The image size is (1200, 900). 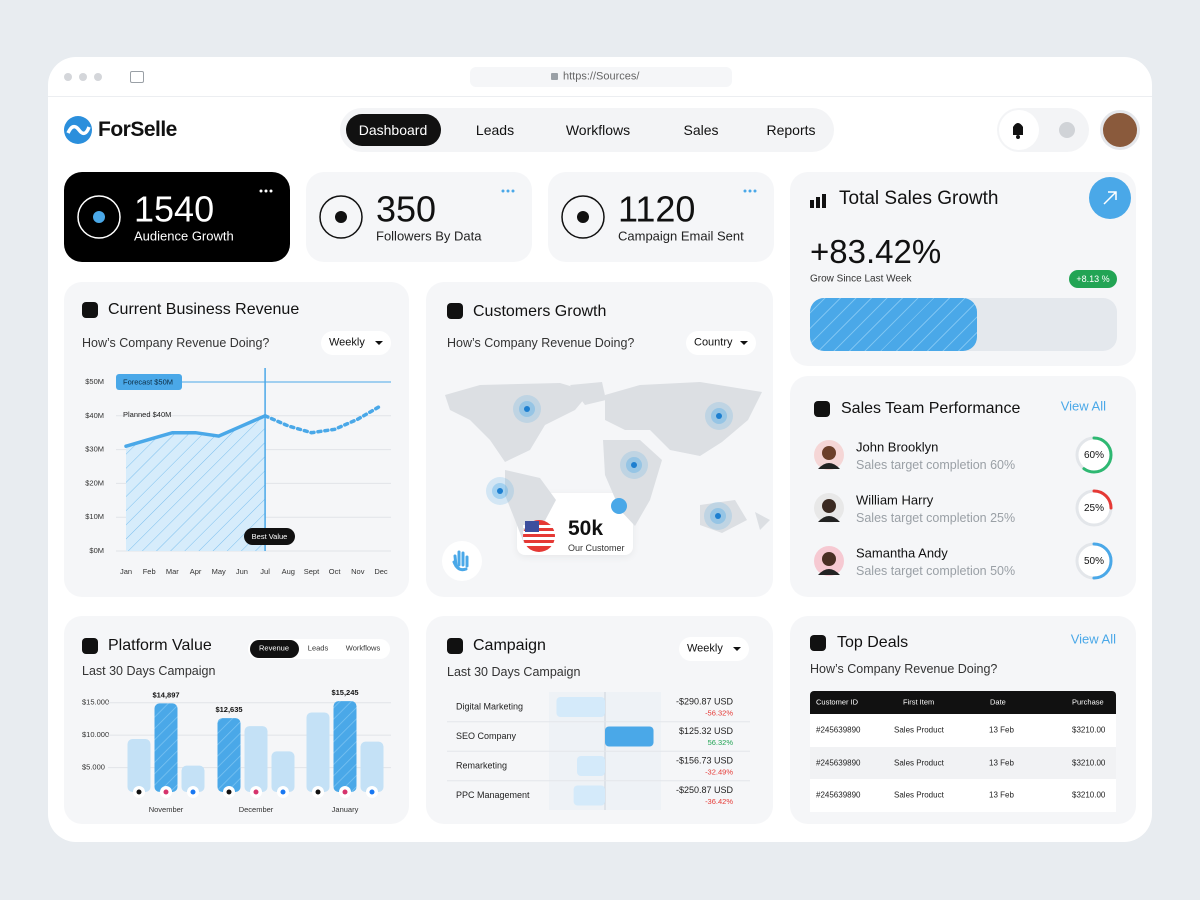 I want to click on sidebar-icon, so click(x=137, y=77).